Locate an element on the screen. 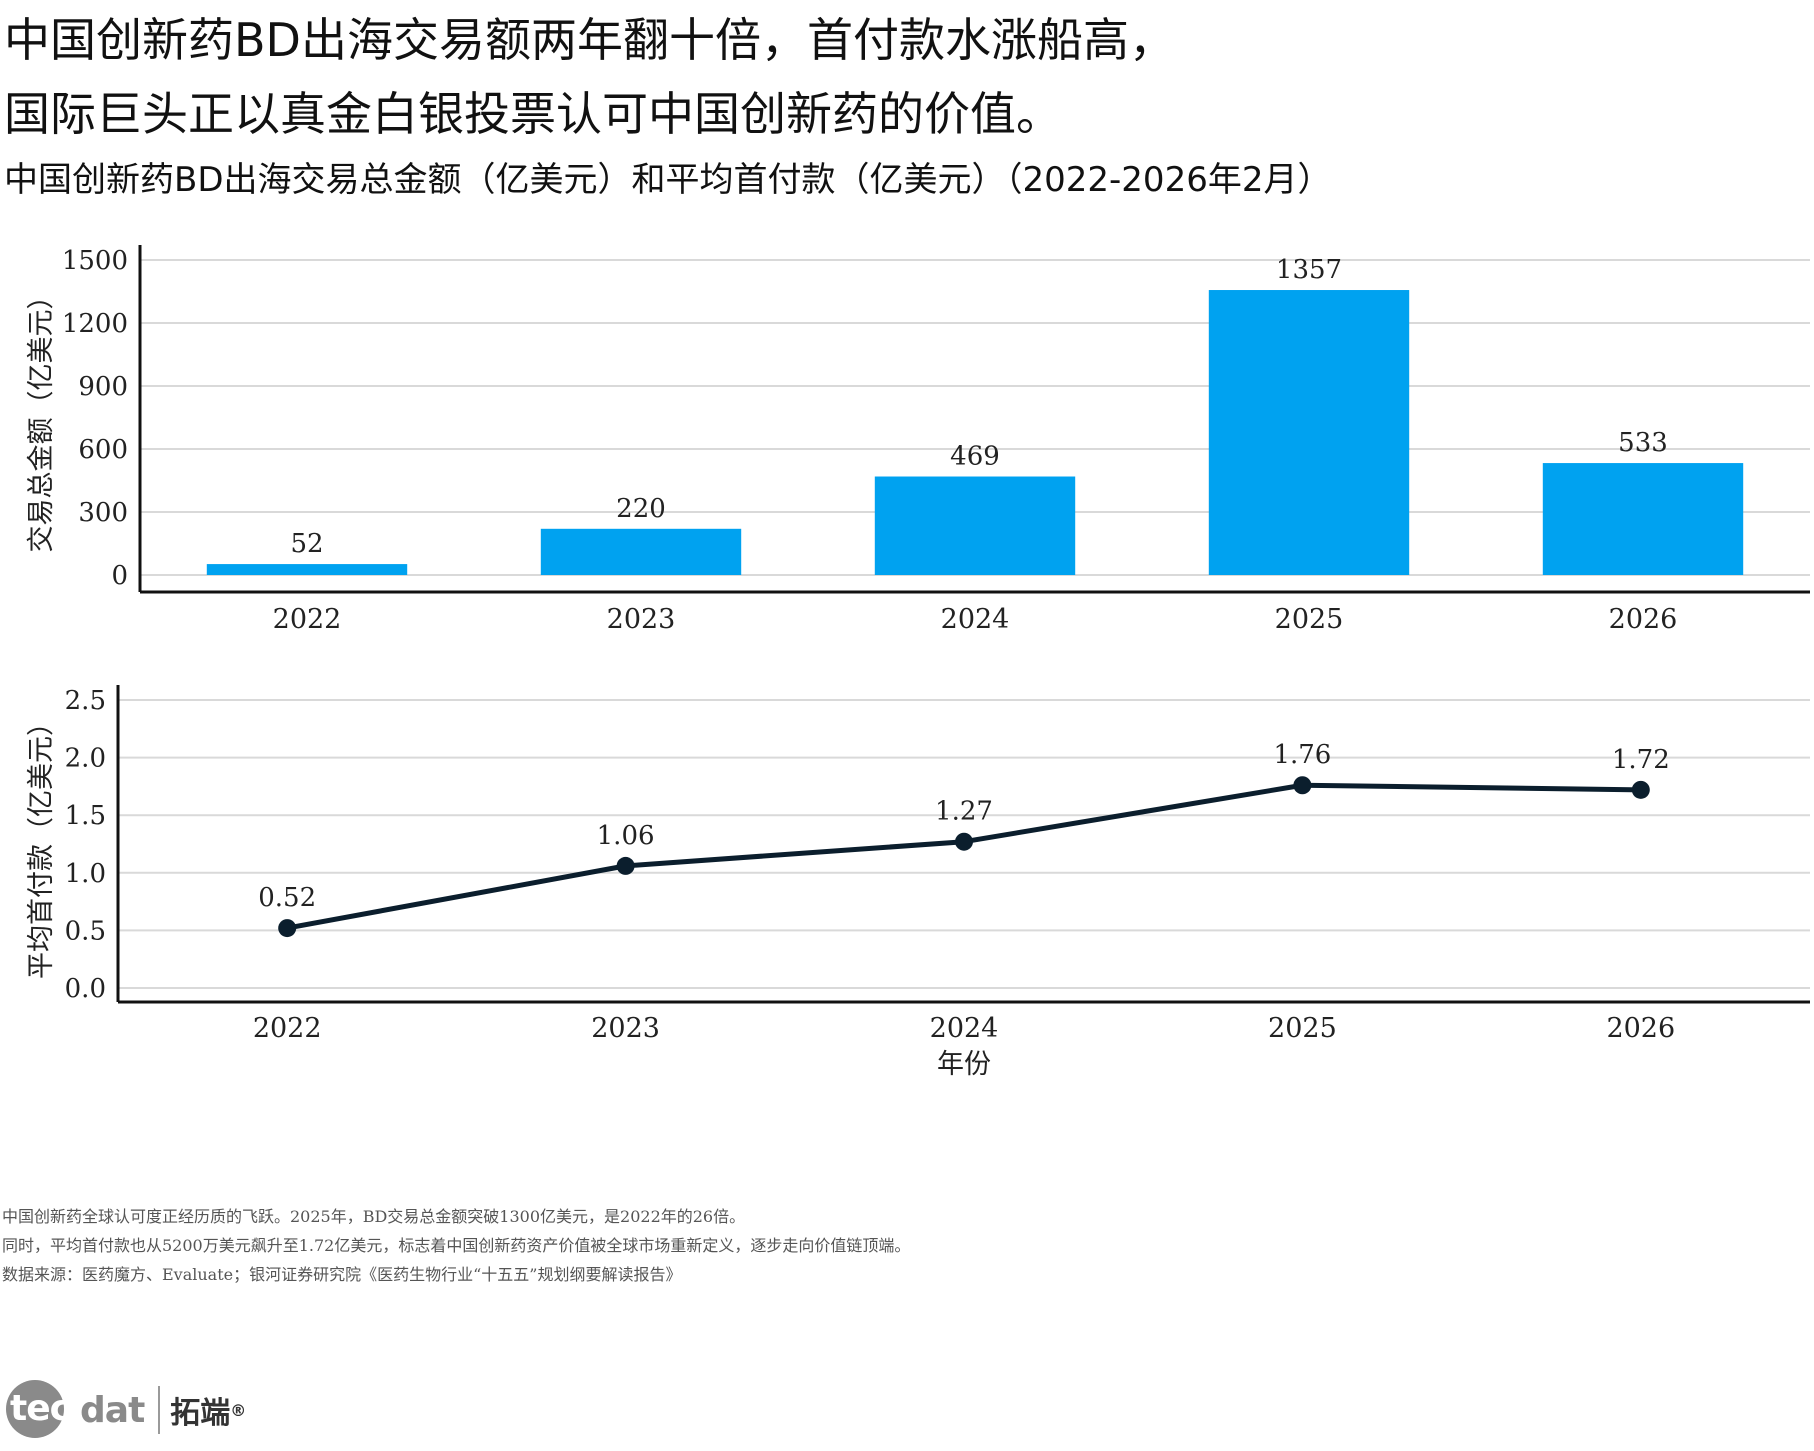 This screenshot has width=1814, height=1451. bar-value-label: 469 is located at coordinates (975, 457).